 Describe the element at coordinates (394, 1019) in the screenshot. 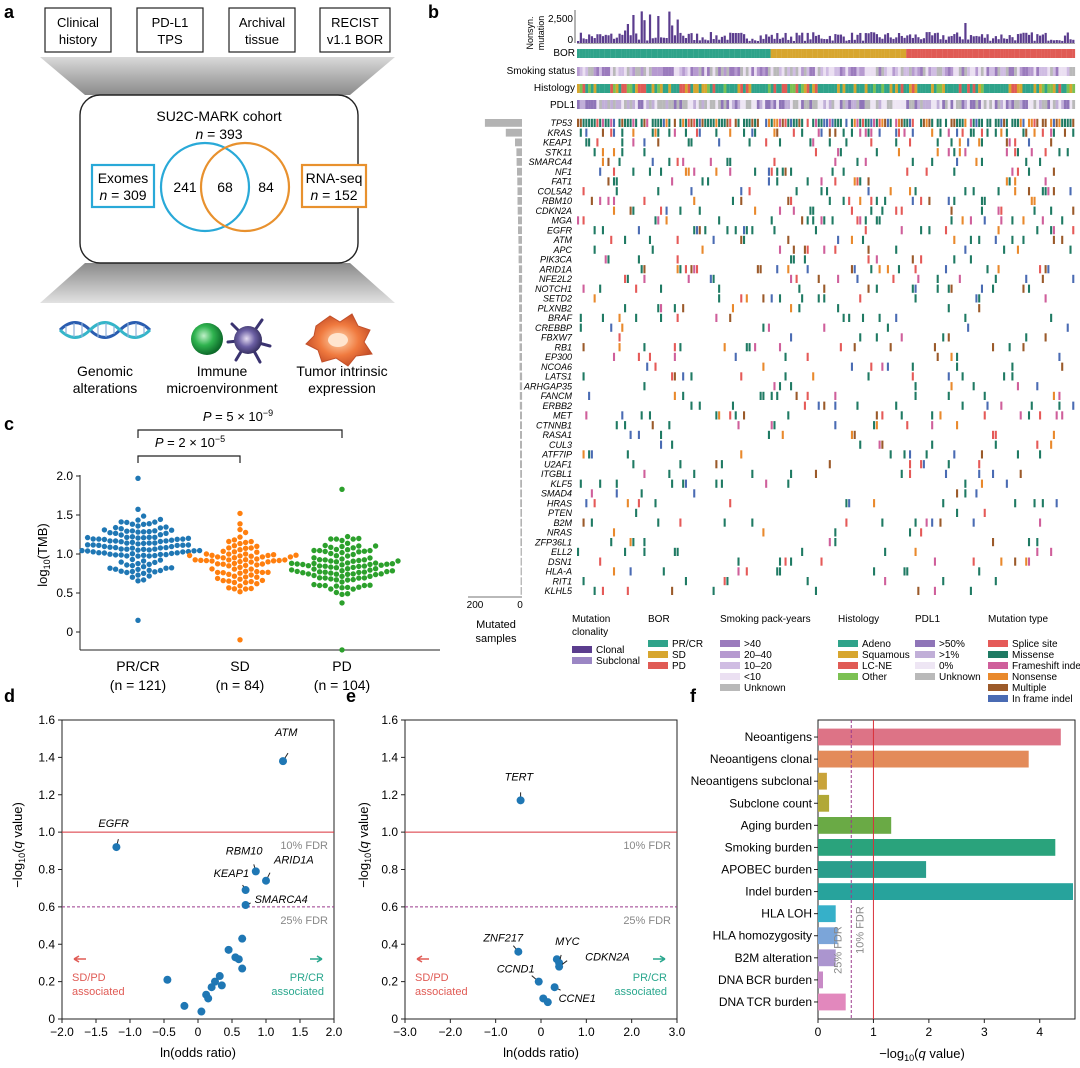

I see `ytick-label: 0` at that location.